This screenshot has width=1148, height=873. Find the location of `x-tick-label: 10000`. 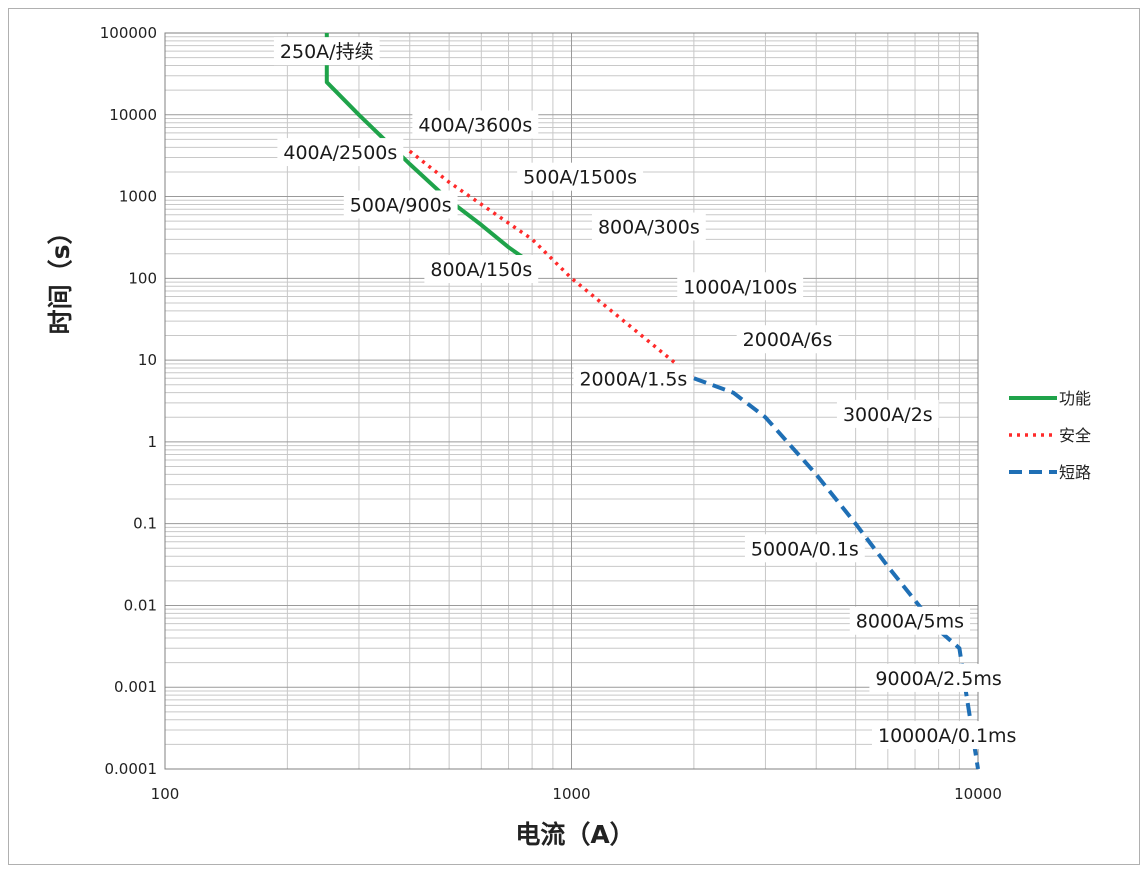

x-tick-label: 10000 is located at coordinates (978, 794).